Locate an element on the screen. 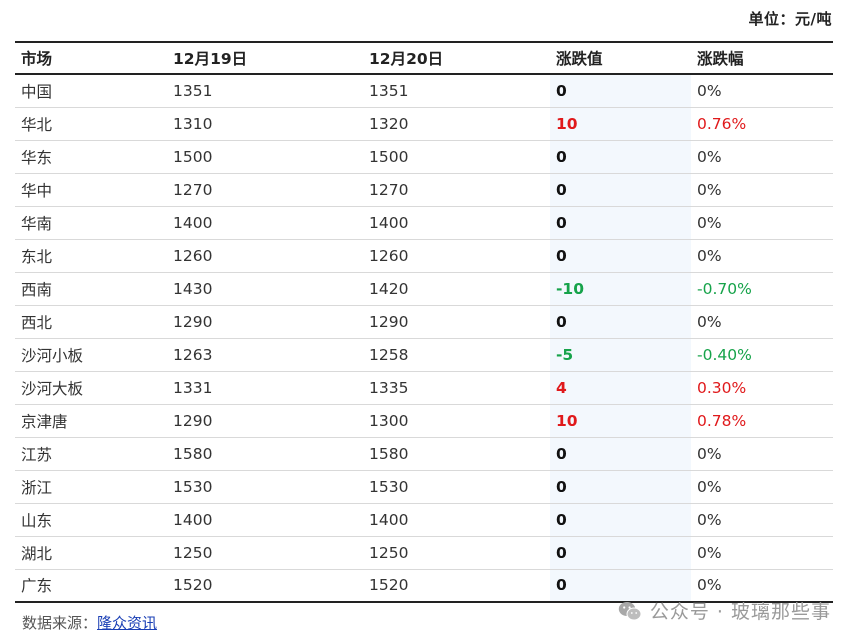 The width and height of the screenshot is (855, 644). market-cell: 广东 is located at coordinates (37, 586).